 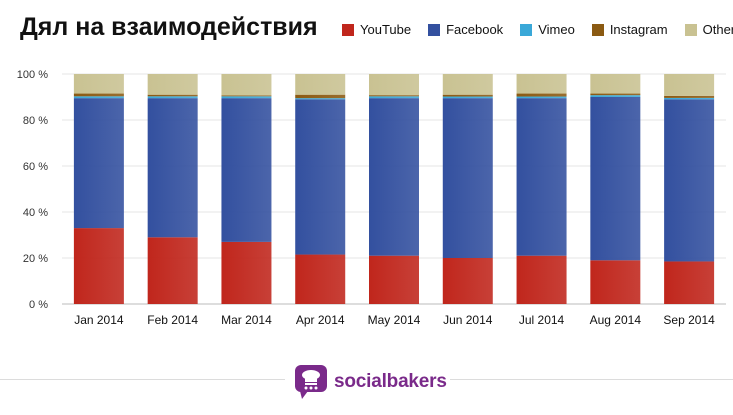 What do you see at coordinates (348, 29) in the screenshot?
I see `legend-swatch-youtube` at bounding box center [348, 29].